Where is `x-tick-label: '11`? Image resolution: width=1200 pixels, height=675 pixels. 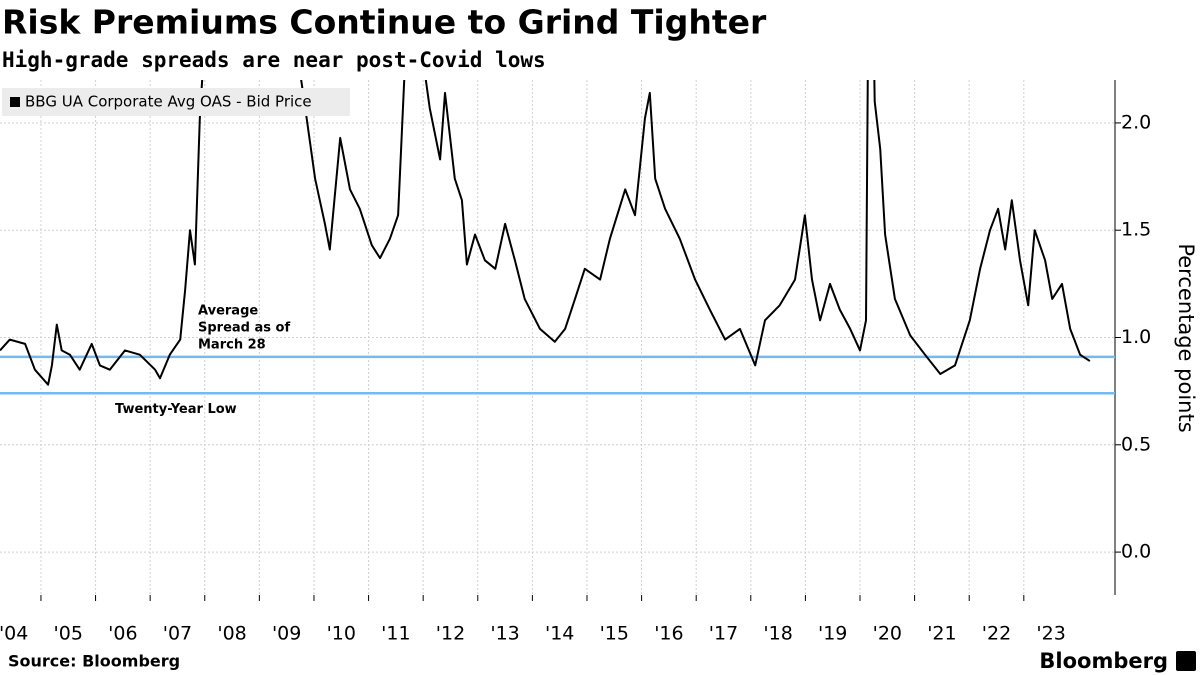 x-tick-label: '11 is located at coordinates (395, 634).